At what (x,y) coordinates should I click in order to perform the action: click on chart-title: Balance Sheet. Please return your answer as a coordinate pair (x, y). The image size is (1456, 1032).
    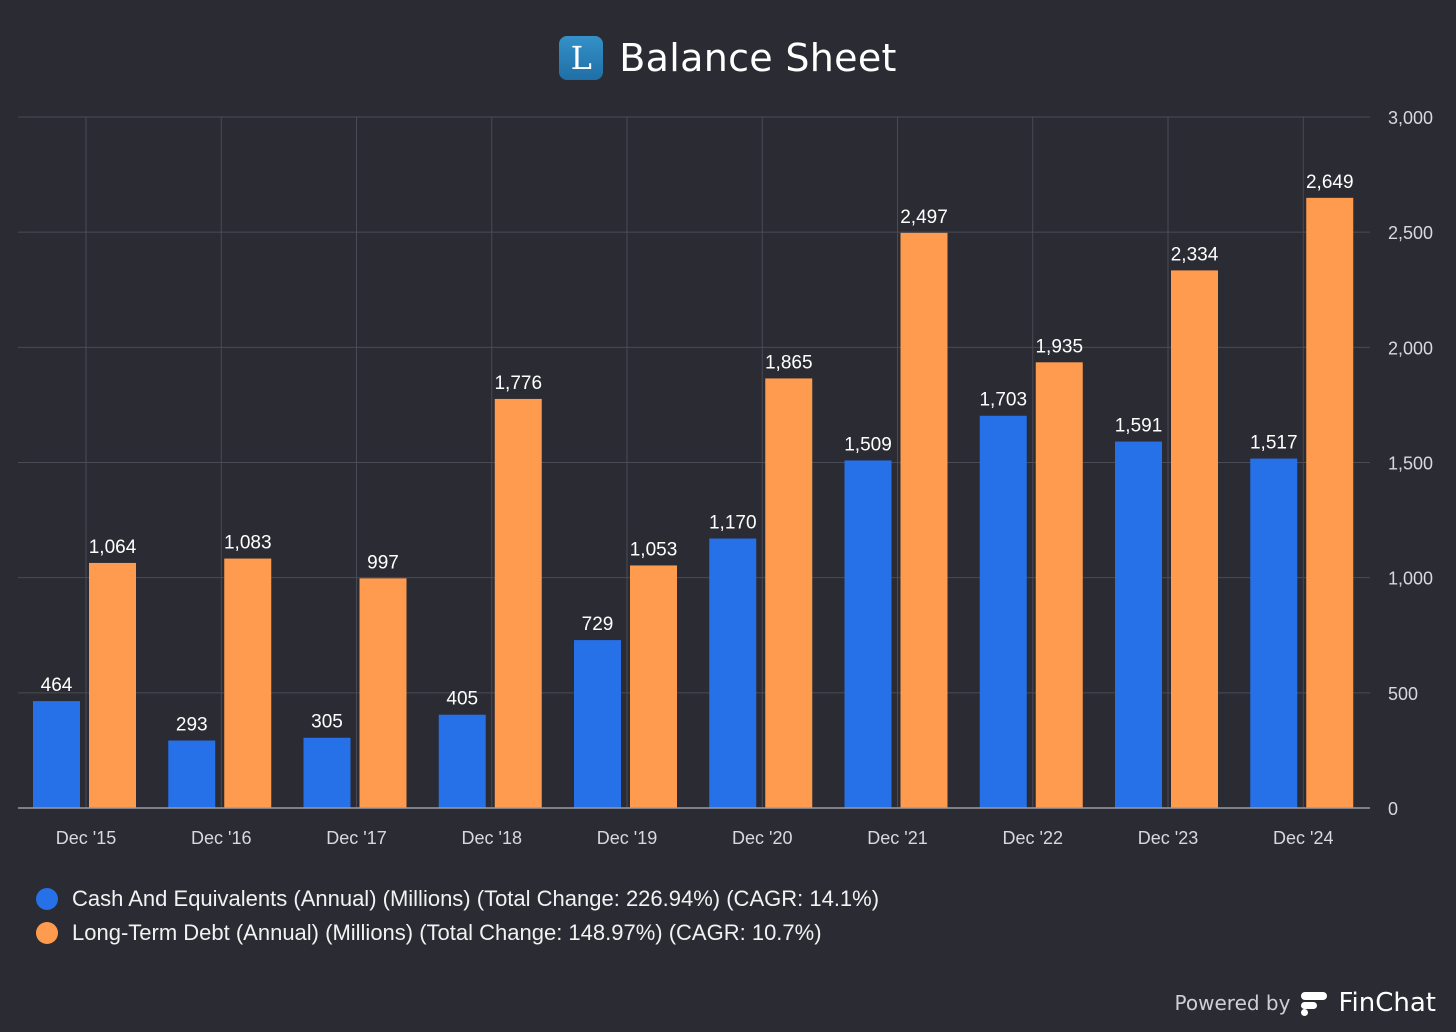
    Looking at the image, I should click on (758, 58).